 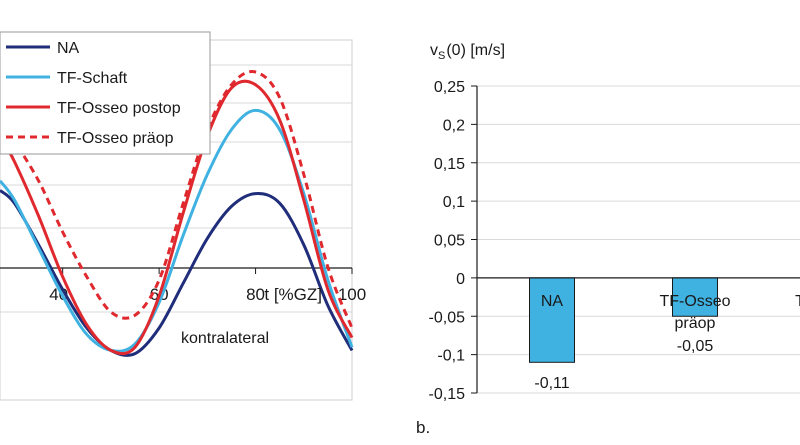 I want to click on bar-y-tick-label: -0,05, so click(x=447, y=317).